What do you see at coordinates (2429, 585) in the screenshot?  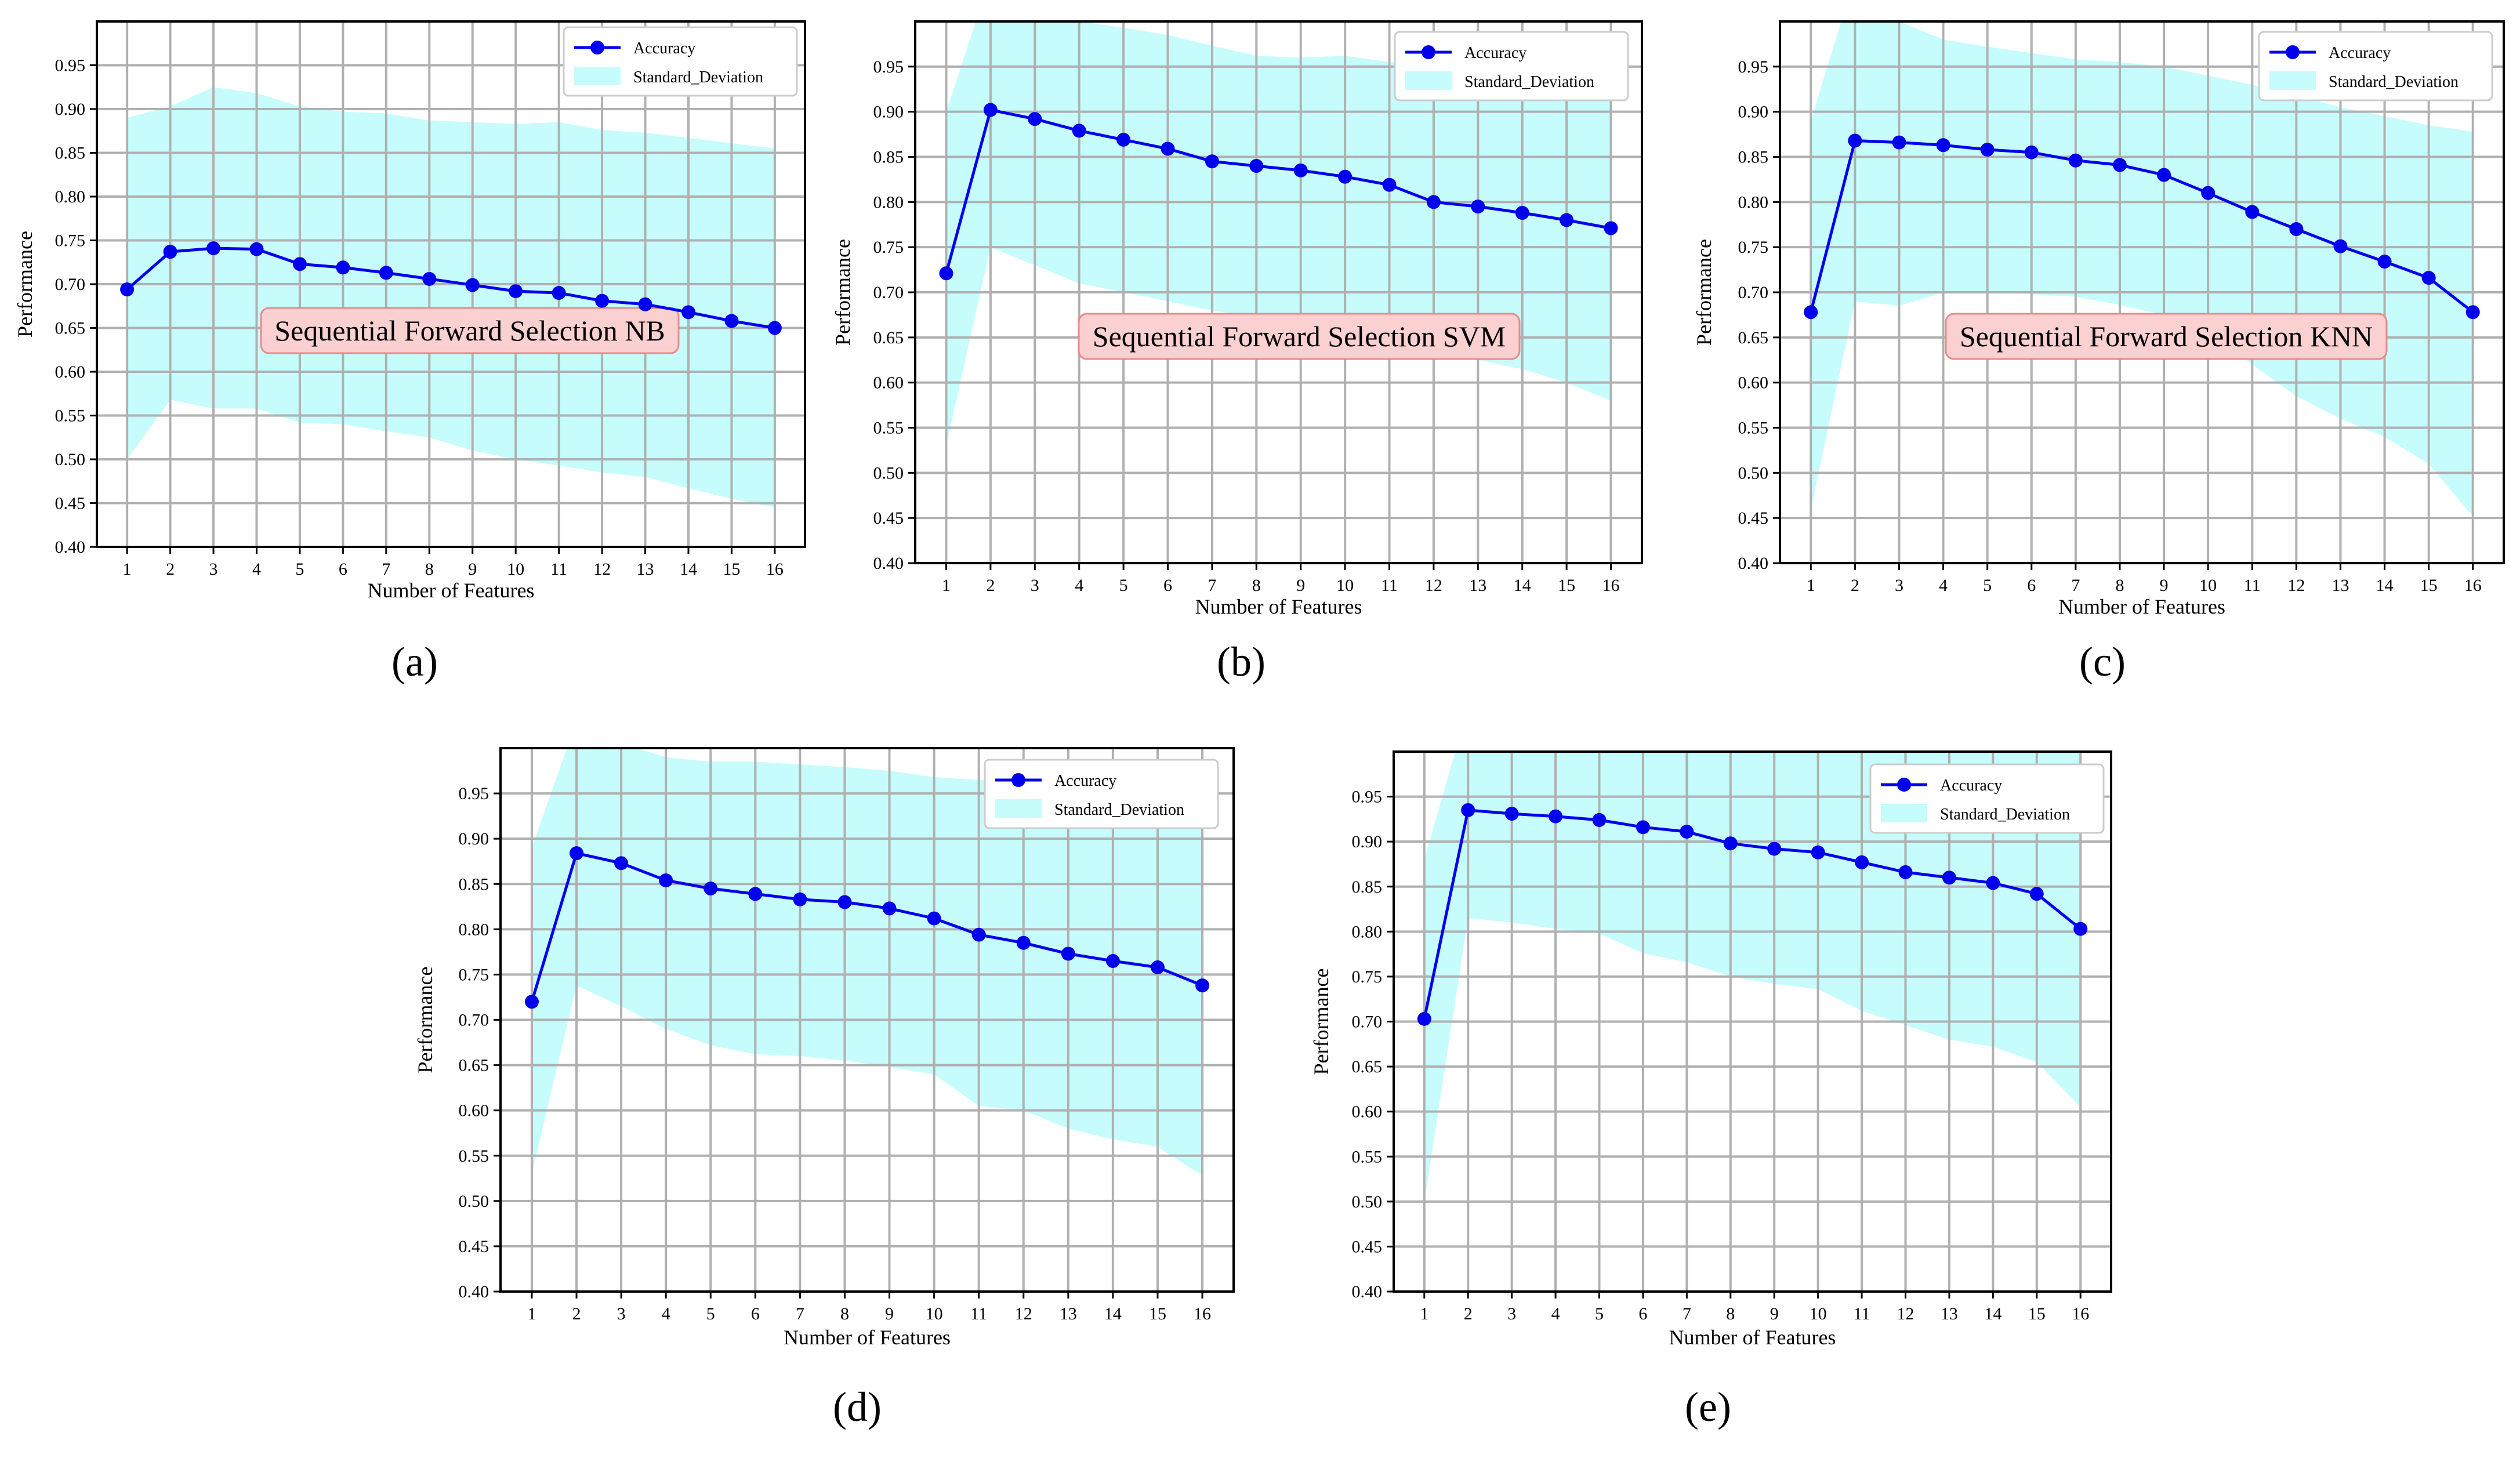 I see `x-tick-label: 15` at bounding box center [2429, 585].